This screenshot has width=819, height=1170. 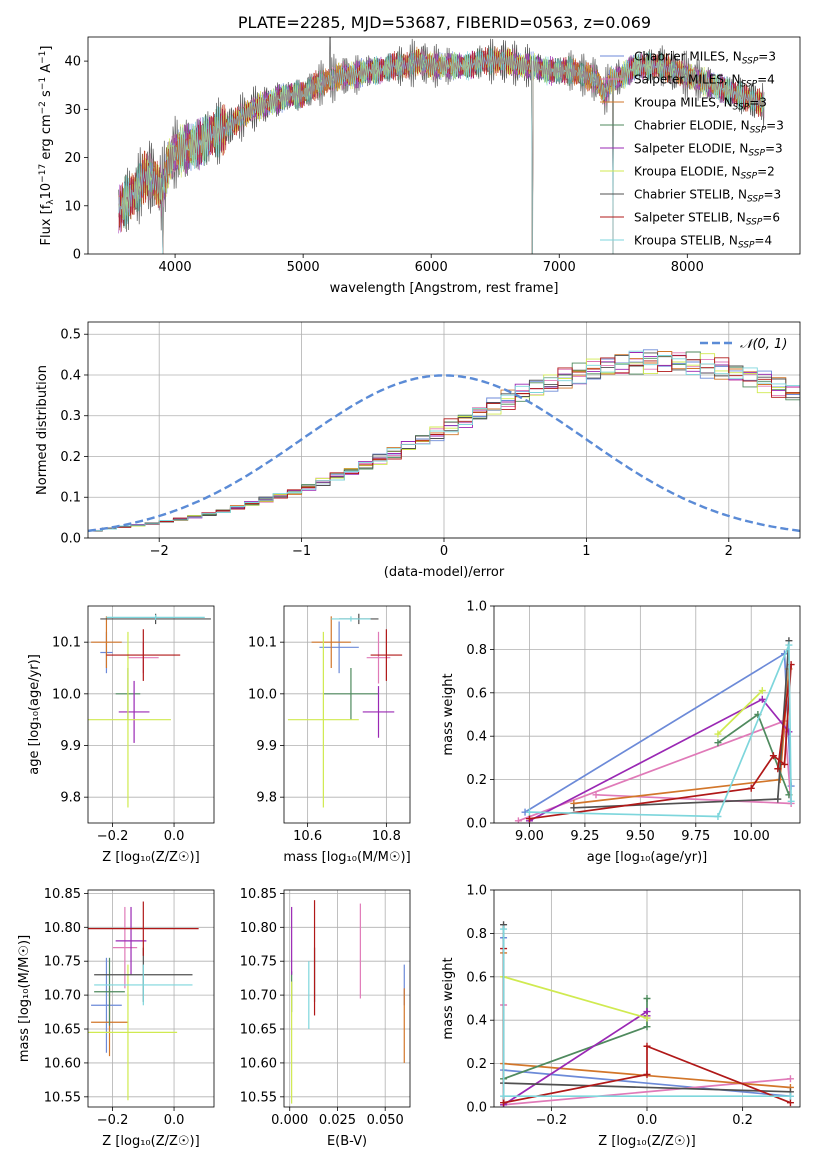 What do you see at coordinates (586, 551) in the screenshot?
I see `x-tick-label: 1` at bounding box center [586, 551].